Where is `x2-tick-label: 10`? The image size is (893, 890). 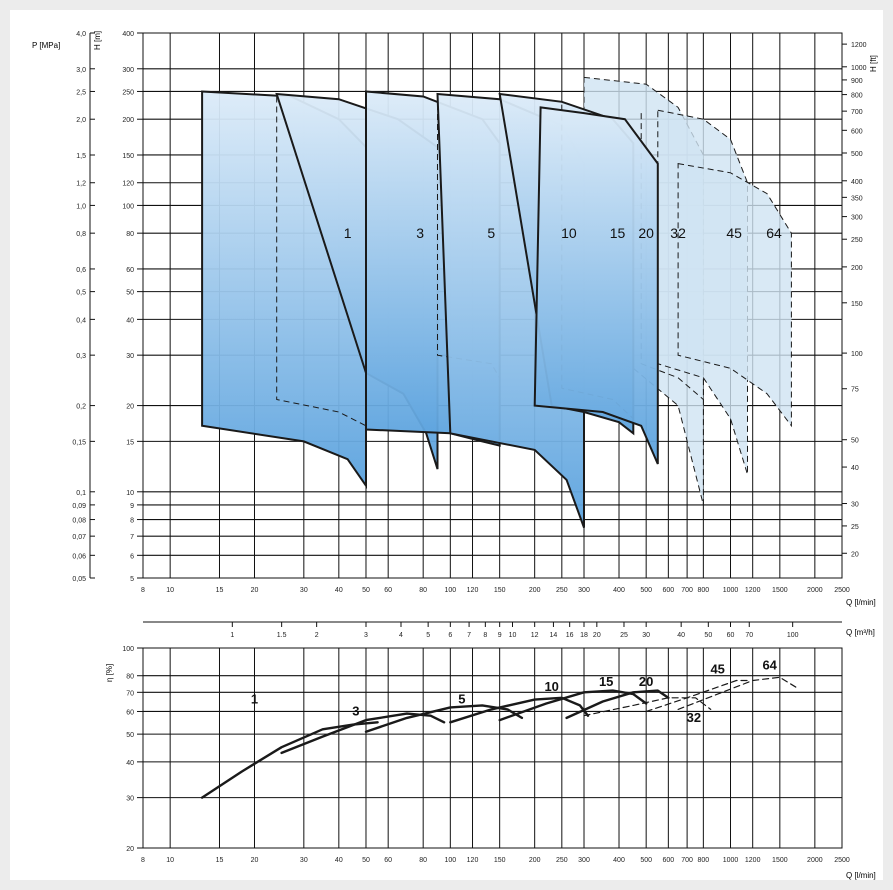
x2-tick-label: 10 is located at coordinates (513, 635).